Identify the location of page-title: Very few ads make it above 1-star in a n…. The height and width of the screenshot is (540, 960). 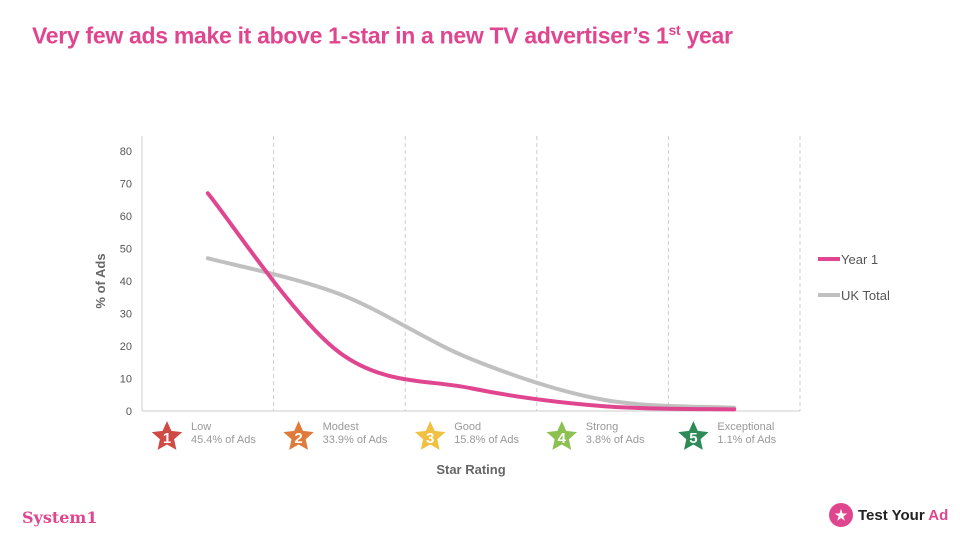
(382, 35).